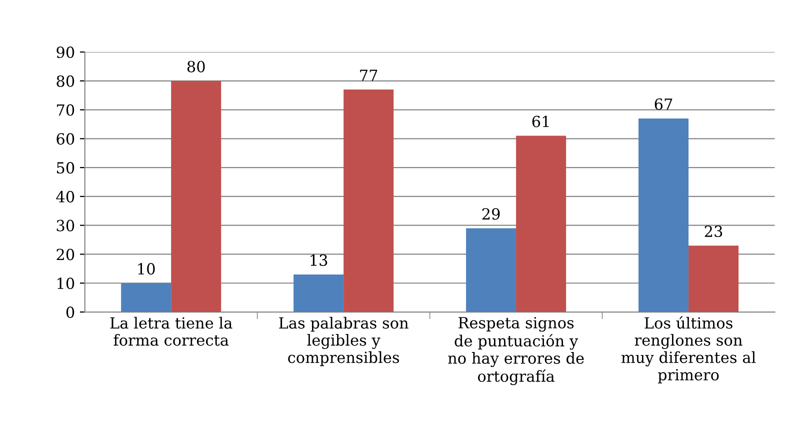  Describe the element at coordinates (688, 350) in the screenshot. I see `x-tick-label: Los últimos renglones son muy diferentes al primero` at that location.